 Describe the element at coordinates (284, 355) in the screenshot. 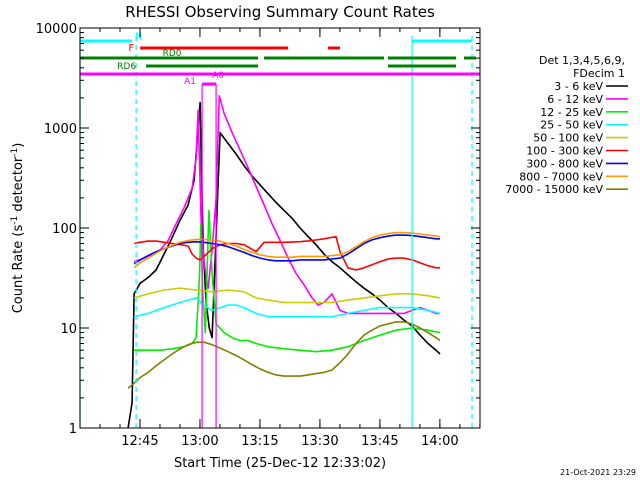

I see `series-line-7000-15000-kev` at that location.